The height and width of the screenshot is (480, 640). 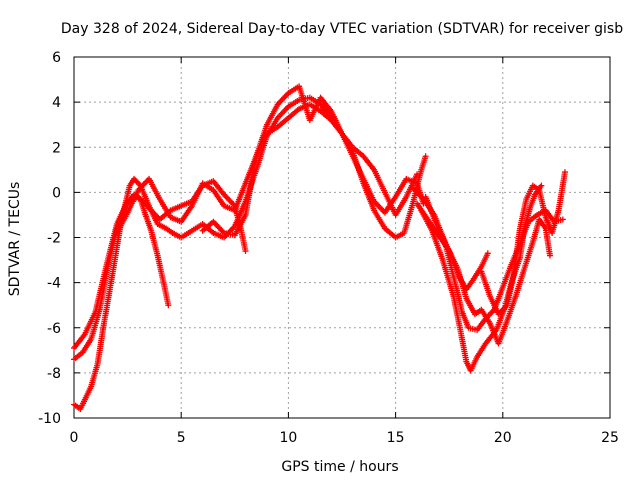 I want to click on x-tick-label: 25, so click(x=610, y=438).